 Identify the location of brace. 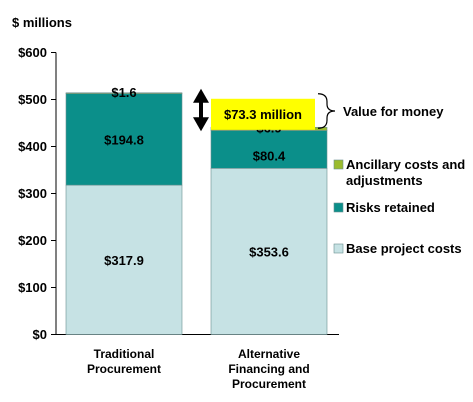
(326, 111).